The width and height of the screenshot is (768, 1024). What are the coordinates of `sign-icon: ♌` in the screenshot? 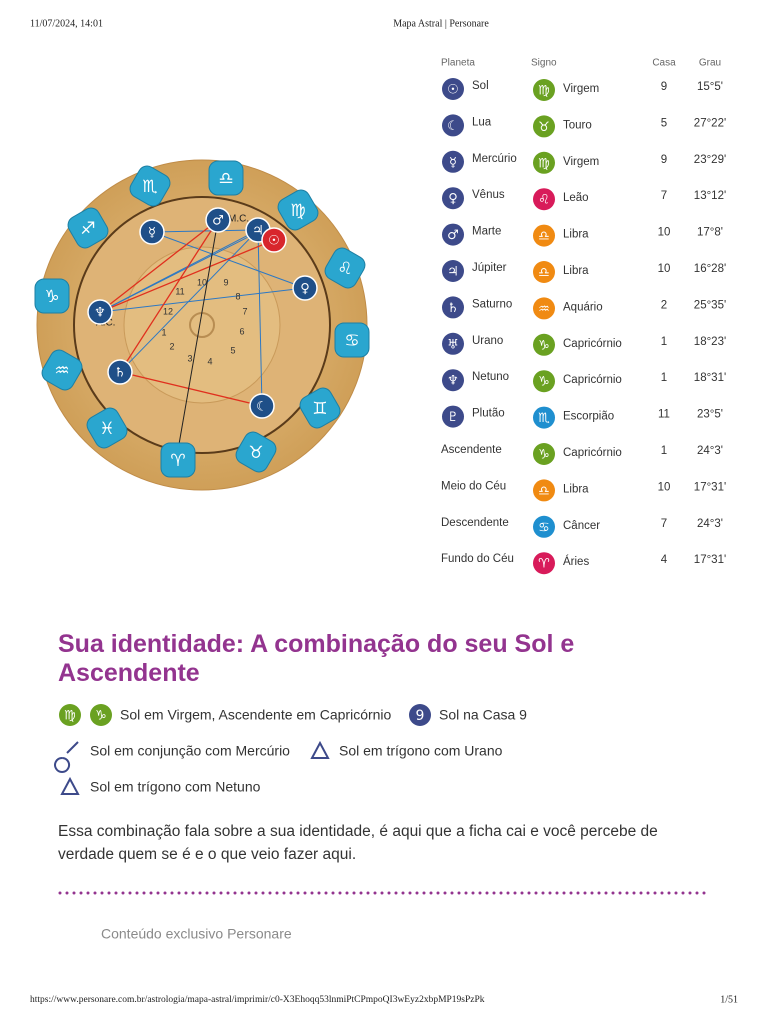 It's located at (544, 200).